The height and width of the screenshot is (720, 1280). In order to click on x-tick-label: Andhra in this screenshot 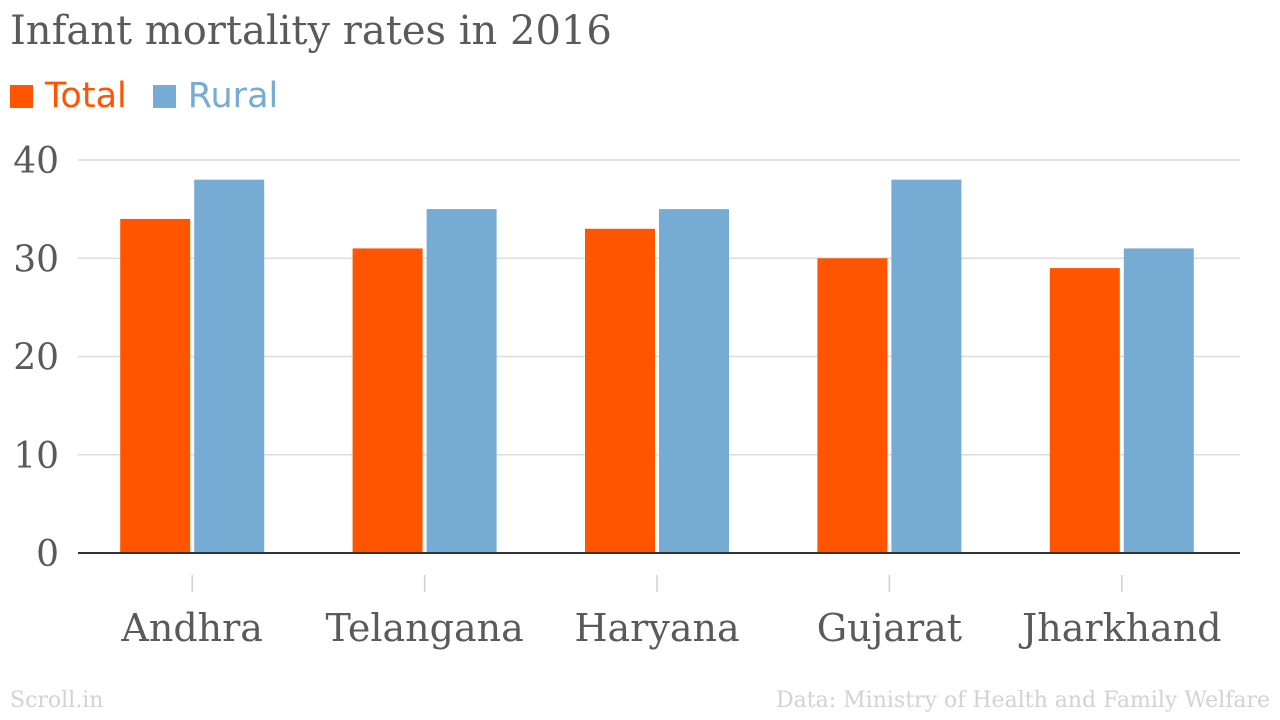, I will do `click(191, 628)`.